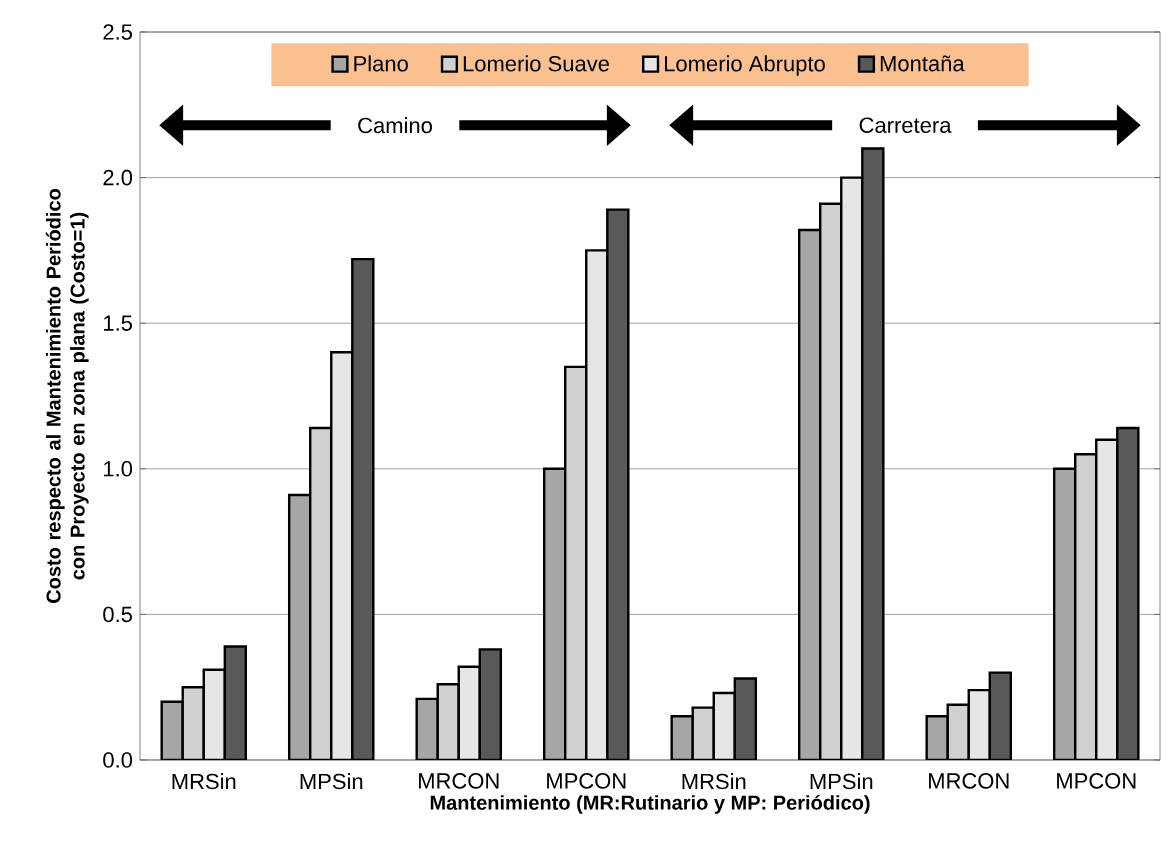  What do you see at coordinates (381, 63) in the screenshot?
I see `legend-label: Plano` at bounding box center [381, 63].